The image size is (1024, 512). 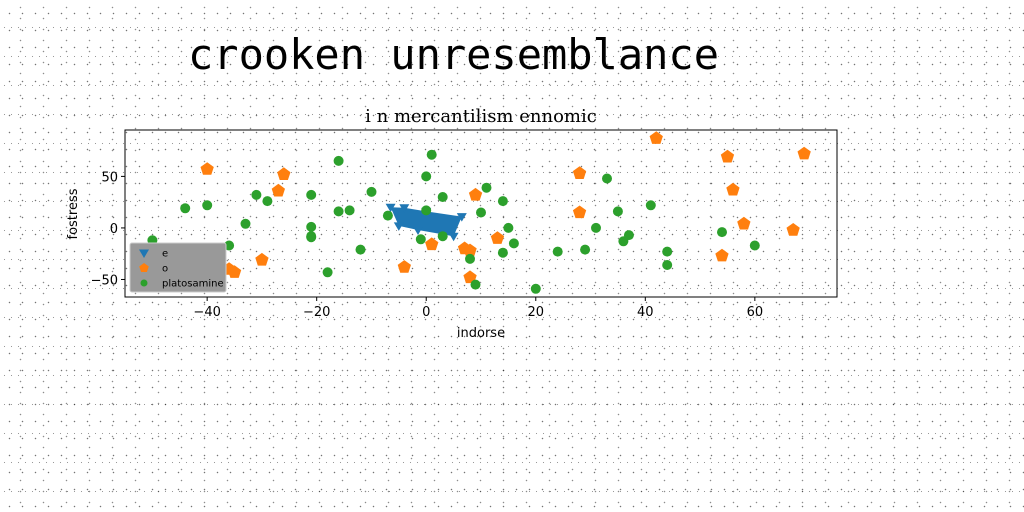 What do you see at coordinates (109, 177) in the screenshot?
I see `y-tick-label: 50` at bounding box center [109, 177].